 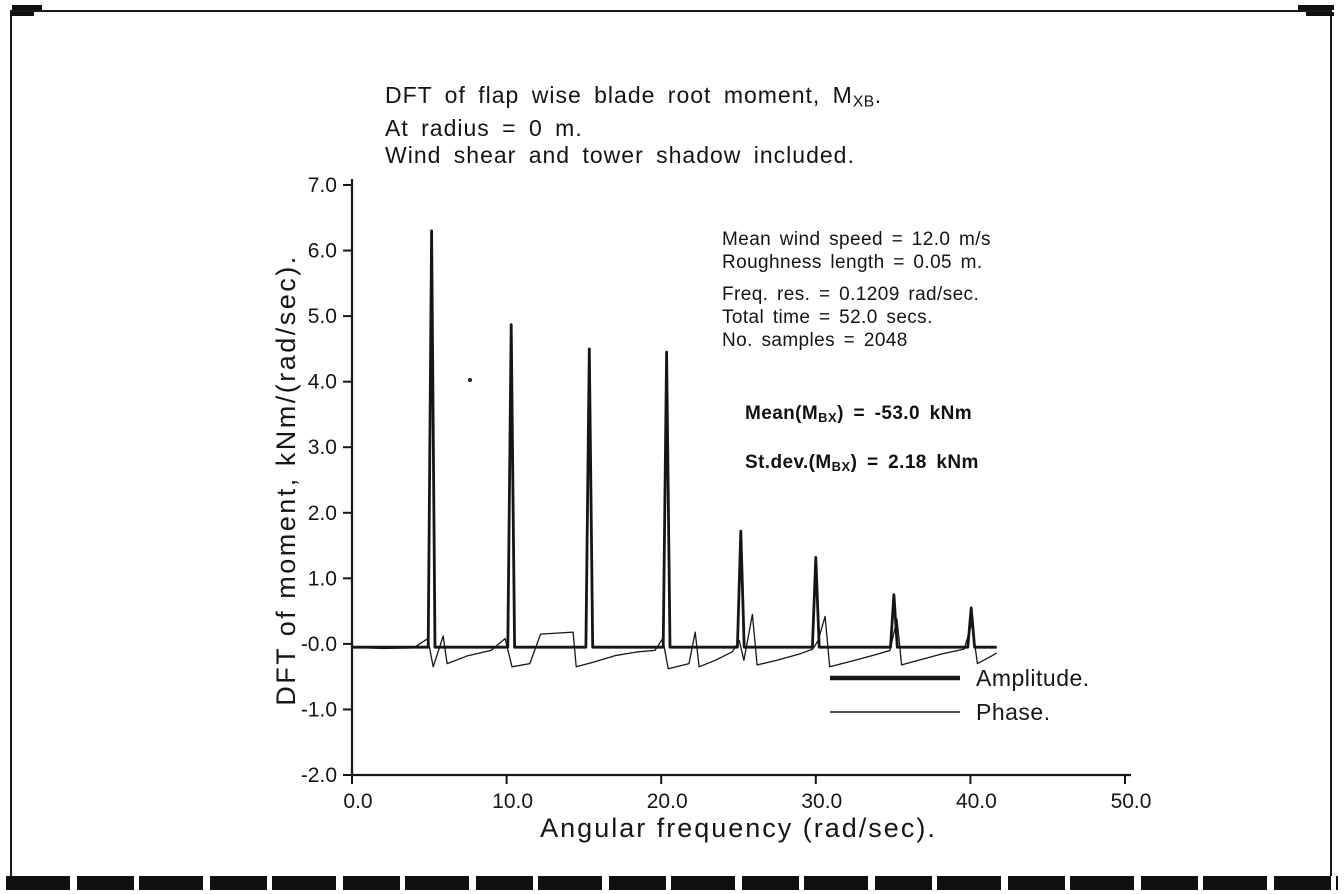 What do you see at coordinates (1013, 712) in the screenshot?
I see `legend-label: Phase.` at bounding box center [1013, 712].